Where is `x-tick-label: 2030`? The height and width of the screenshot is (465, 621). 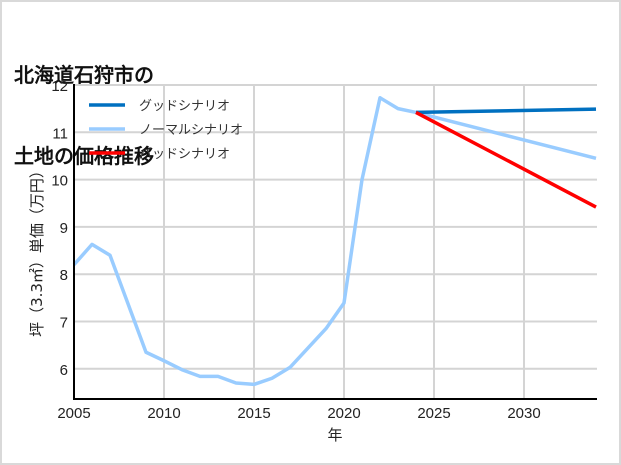
x-tick-label: 2030 is located at coordinates (523, 413).